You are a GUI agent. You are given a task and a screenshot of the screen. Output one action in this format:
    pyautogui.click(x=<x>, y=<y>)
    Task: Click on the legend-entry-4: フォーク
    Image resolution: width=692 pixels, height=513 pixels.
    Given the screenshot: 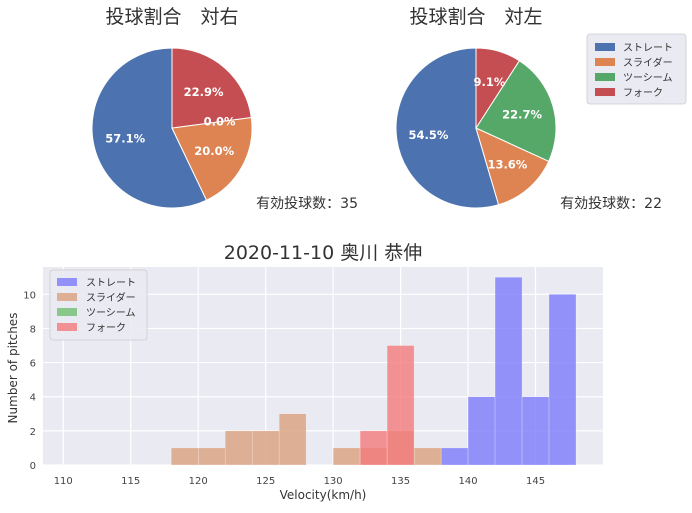 What is the action you would take?
    pyautogui.click(x=643, y=93)
    